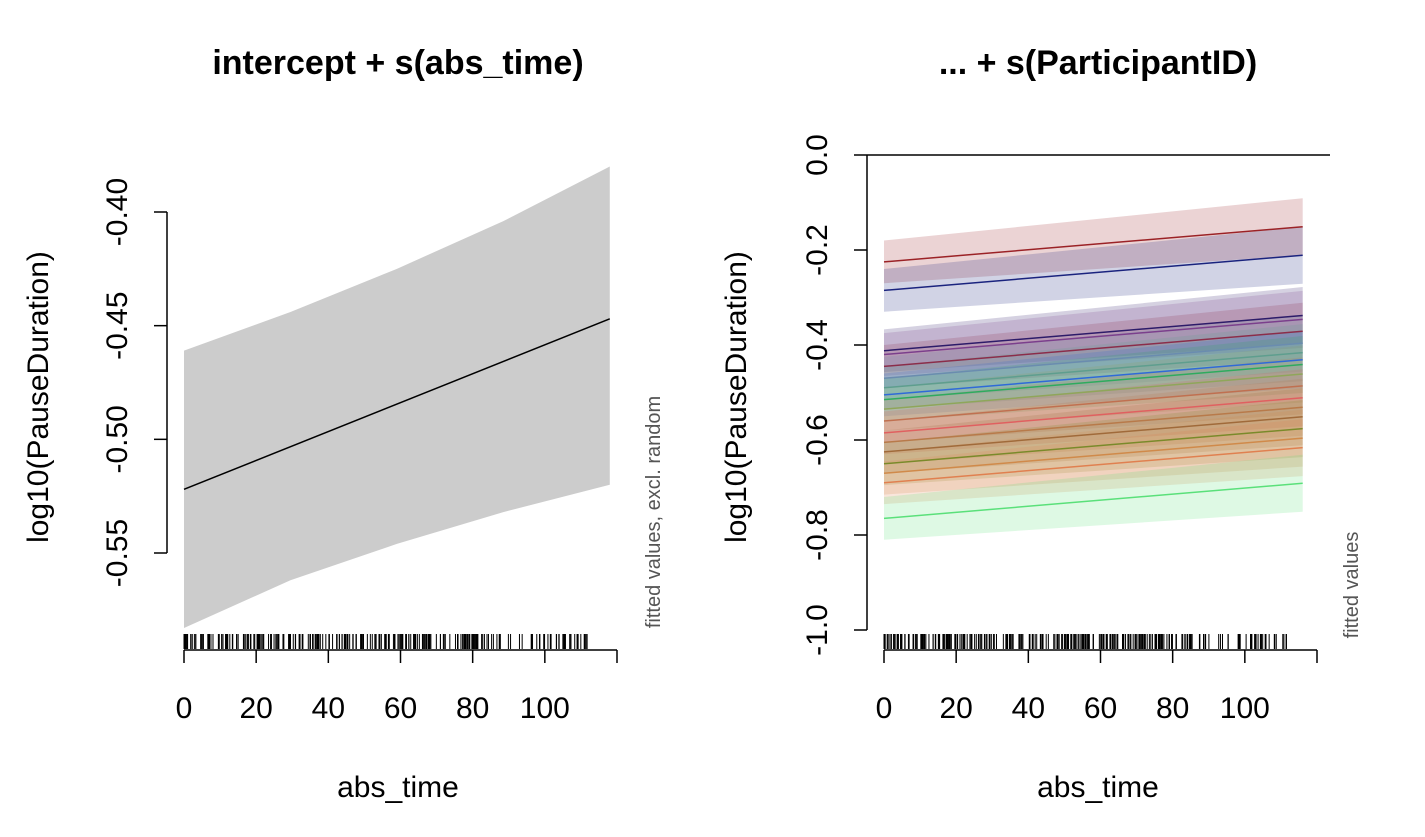  What do you see at coordinates (472, 708) in the screenshot?
I see `left-x-tick-label: 80` at bounding box center [472, 708].